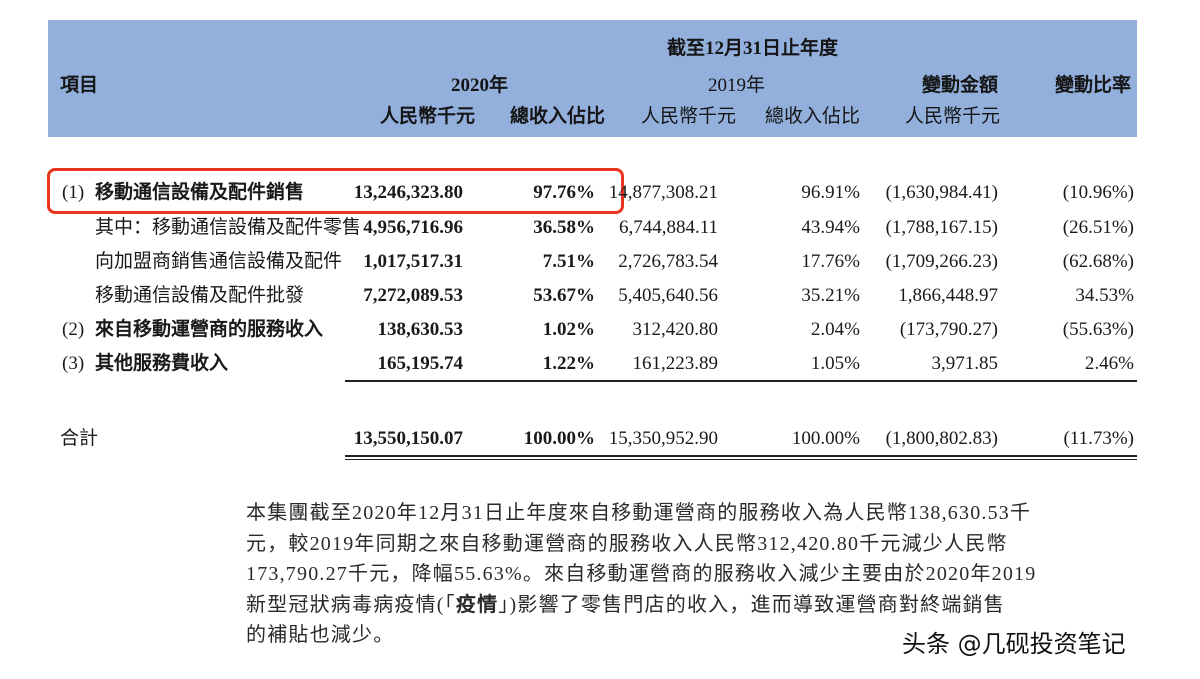 The image size is (1200, 679). I want to click on value-2019: 161,223.89, so click(675, 363).